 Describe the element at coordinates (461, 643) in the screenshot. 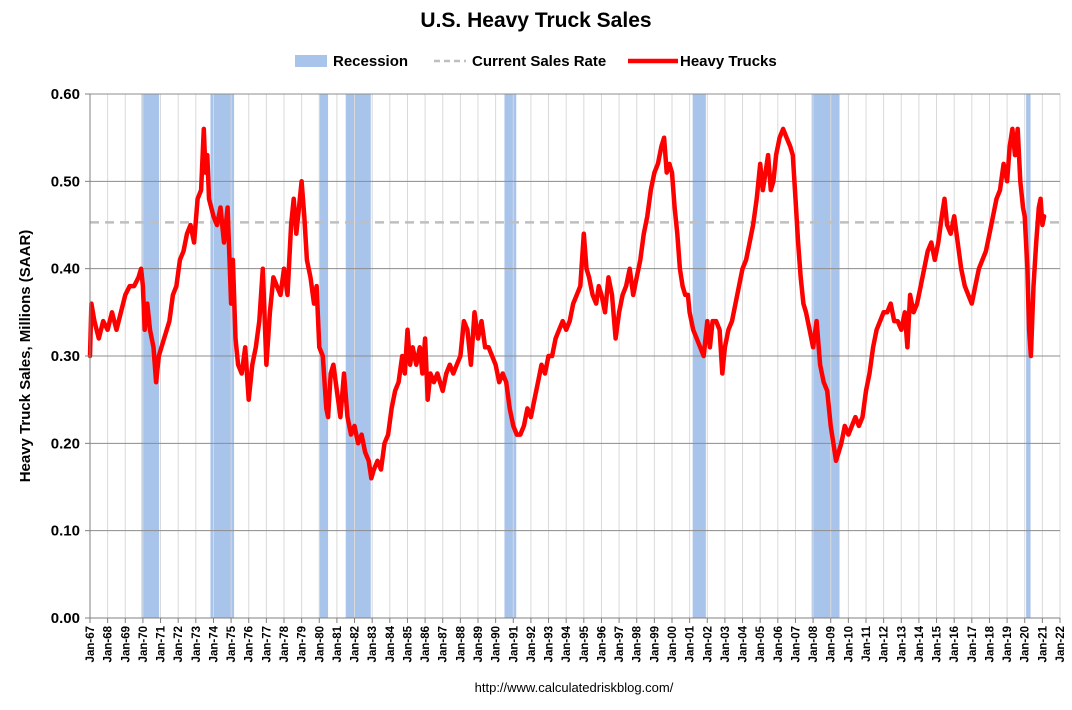

I see `x-tick-label: Jan-88` at that location.